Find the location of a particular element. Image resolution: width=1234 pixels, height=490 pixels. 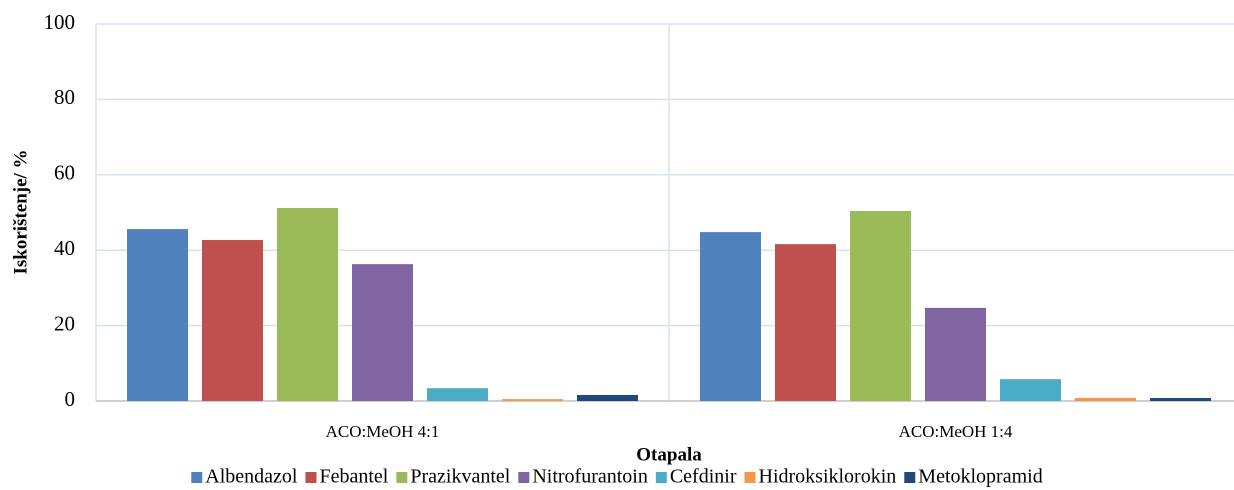

legend-label: Febantel is located at coordinates (353, 477).